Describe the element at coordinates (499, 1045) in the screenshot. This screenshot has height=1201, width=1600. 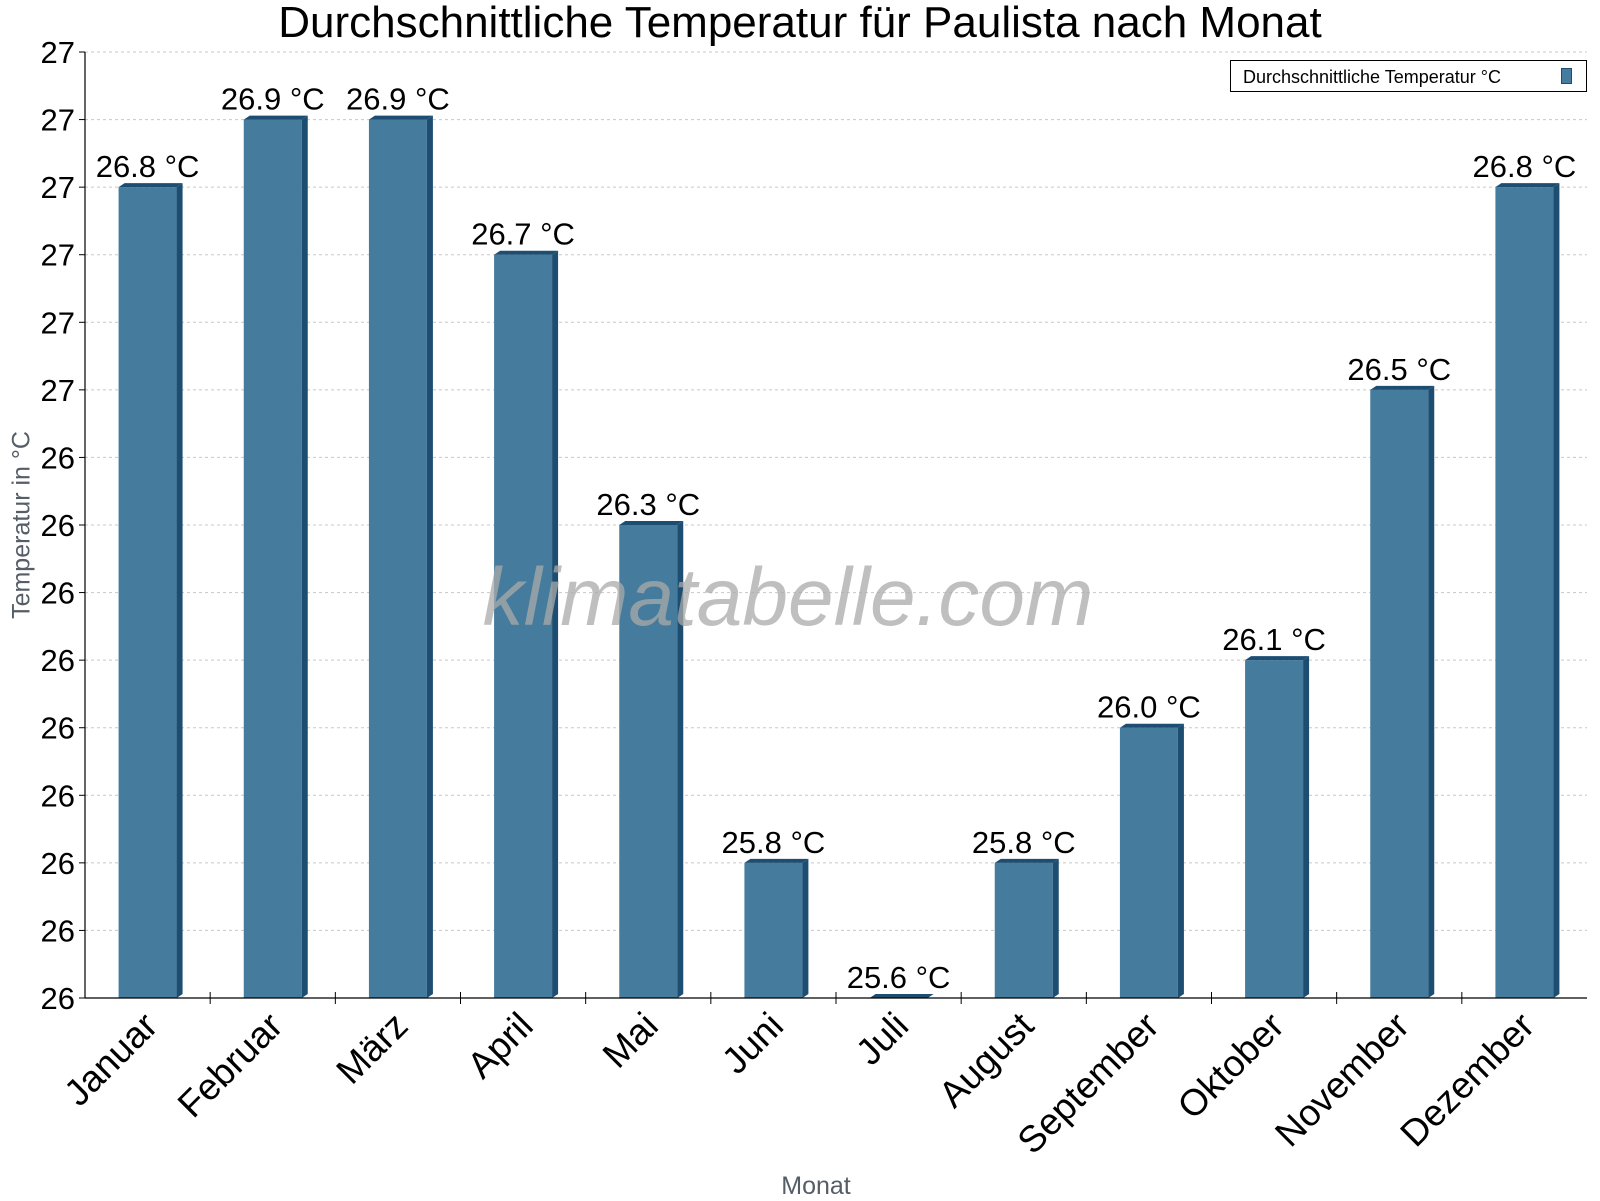
I see `x-tick-label: April` at that location.